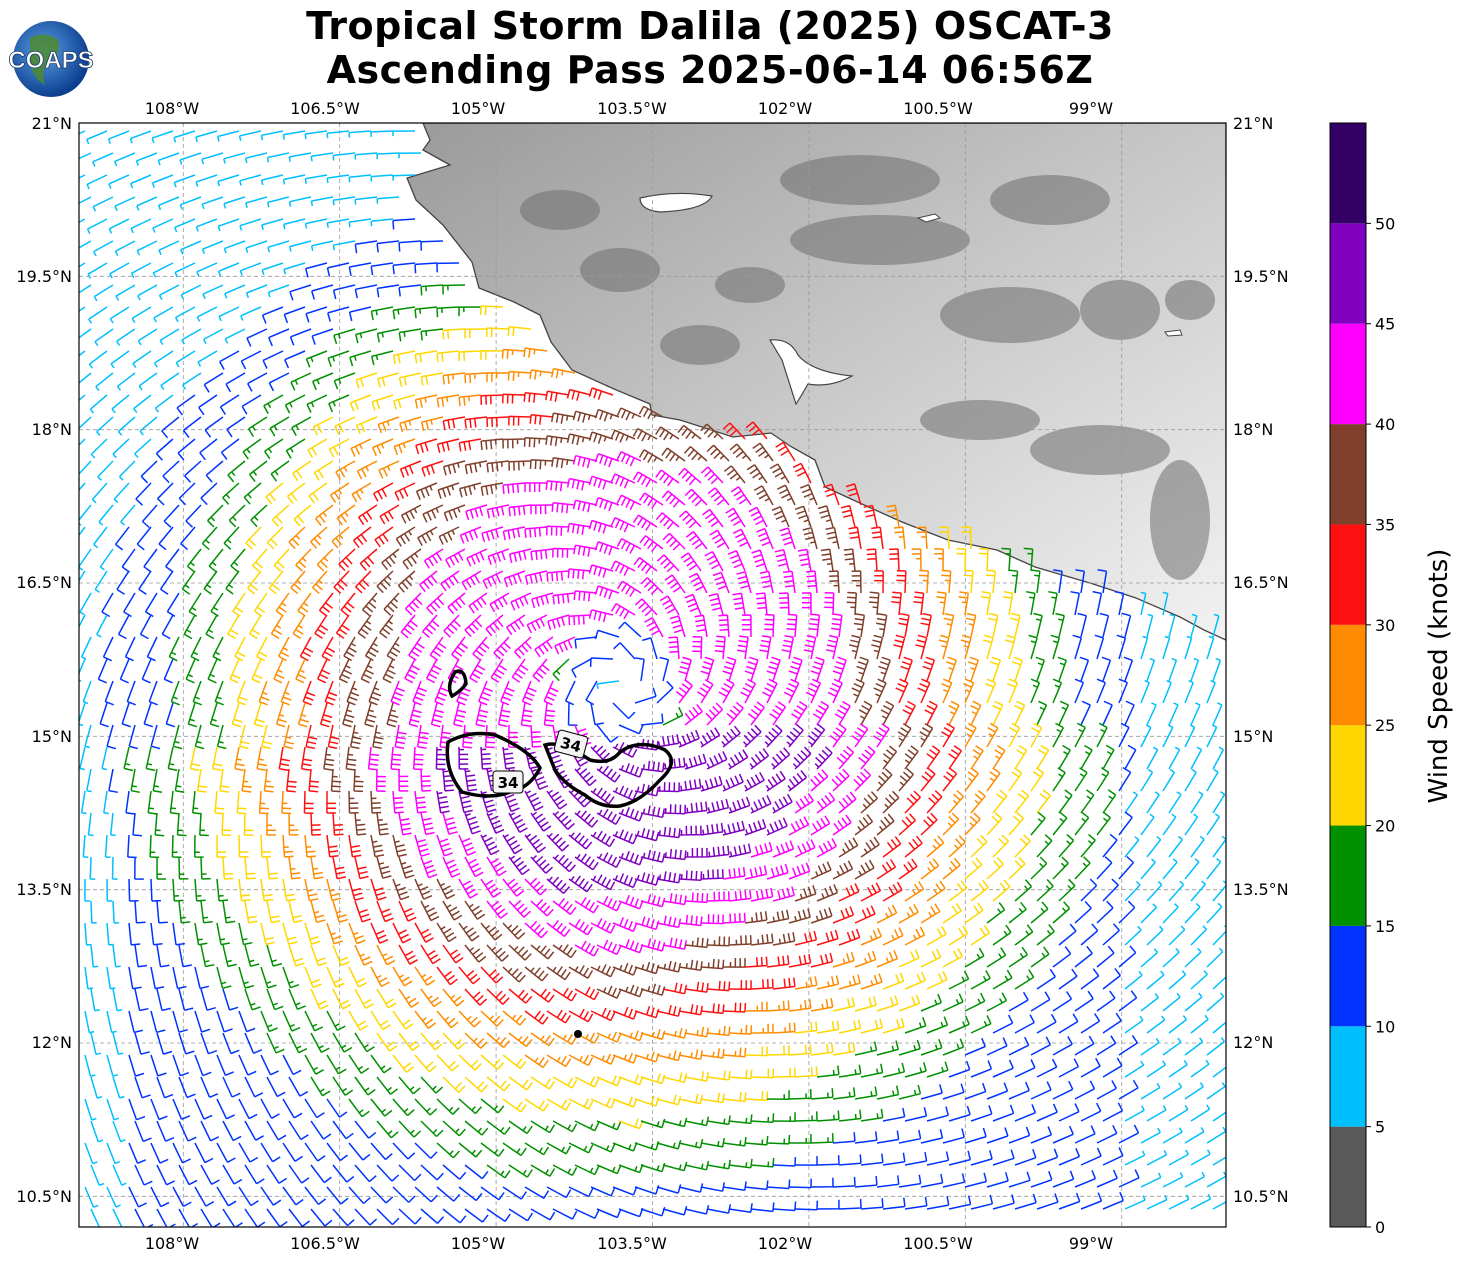 The width and height of the screenshot is (1466, 1264). I want to click on contour-label-34b: 34, so click(508, 782).